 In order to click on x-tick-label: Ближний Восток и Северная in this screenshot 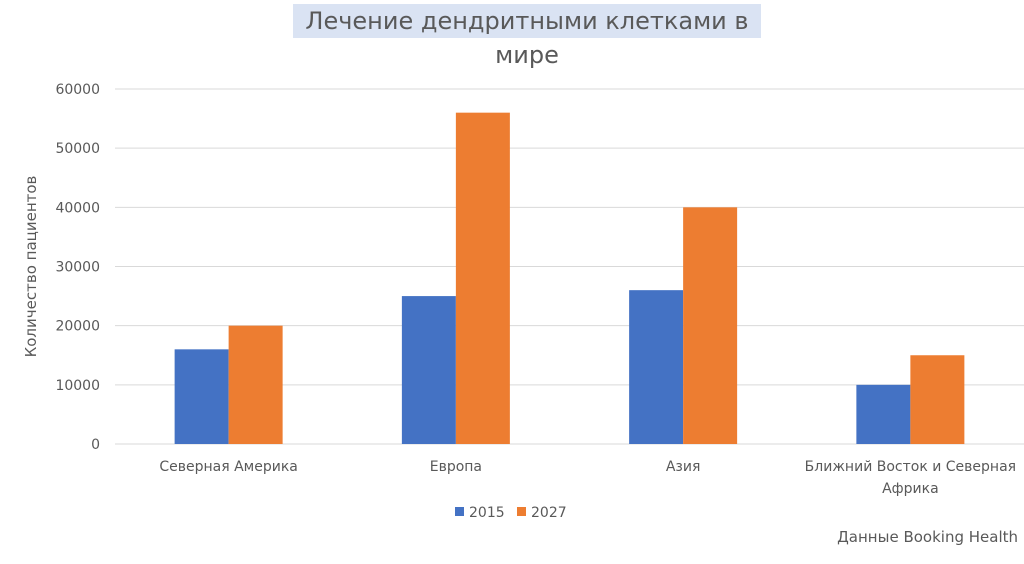, I will do `click(910, 467)`.